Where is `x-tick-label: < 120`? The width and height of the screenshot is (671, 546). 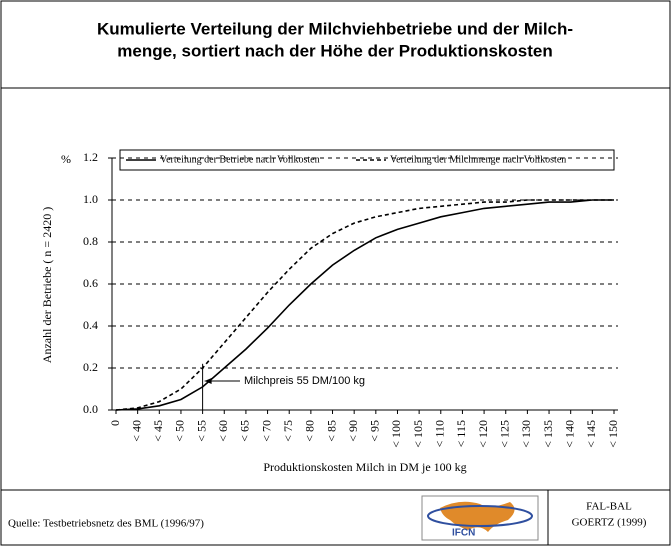
x-tick-label: < 120 is located at coordinates (483, 434).